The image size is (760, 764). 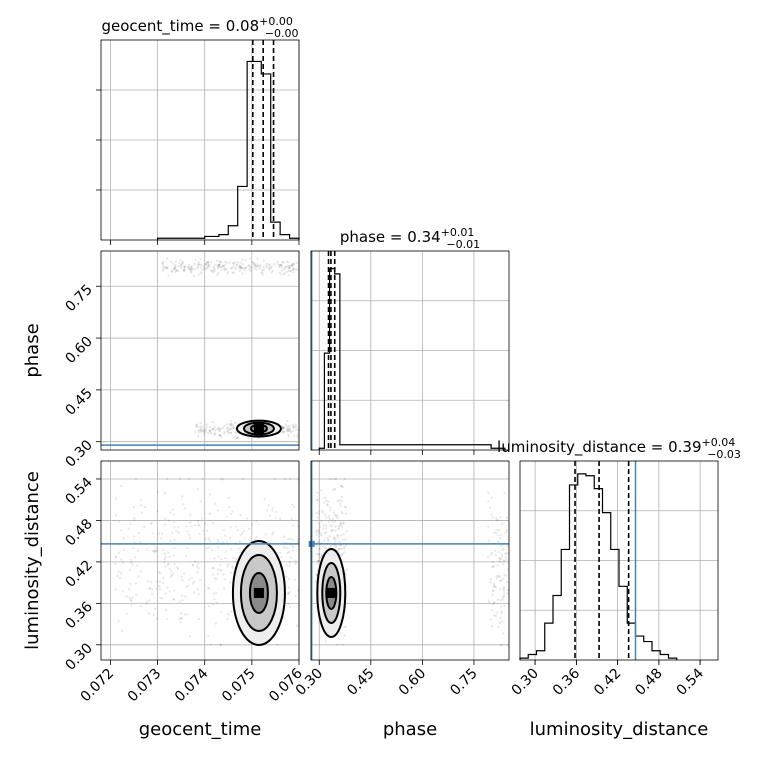 What do you see at coordinates (78, 401) in the screenshot?
I see `yaxis-phase-tick-label: 0.45` at bounding box center [78, 401].